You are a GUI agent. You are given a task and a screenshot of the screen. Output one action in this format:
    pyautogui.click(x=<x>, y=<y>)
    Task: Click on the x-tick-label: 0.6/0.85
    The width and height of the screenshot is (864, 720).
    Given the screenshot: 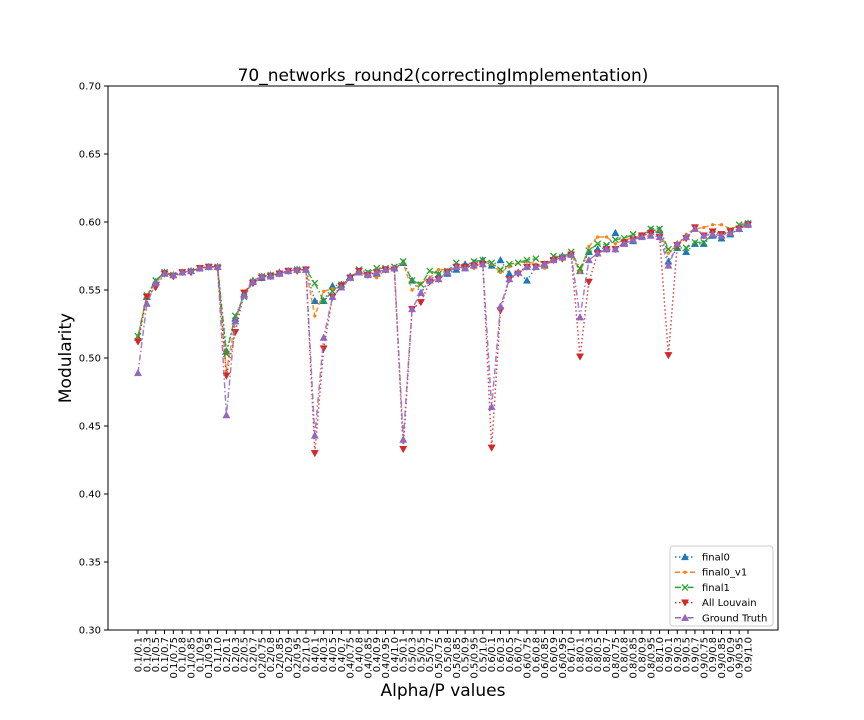 What is the action you would take?
    pyautogui.click(x=545, y=658)
    